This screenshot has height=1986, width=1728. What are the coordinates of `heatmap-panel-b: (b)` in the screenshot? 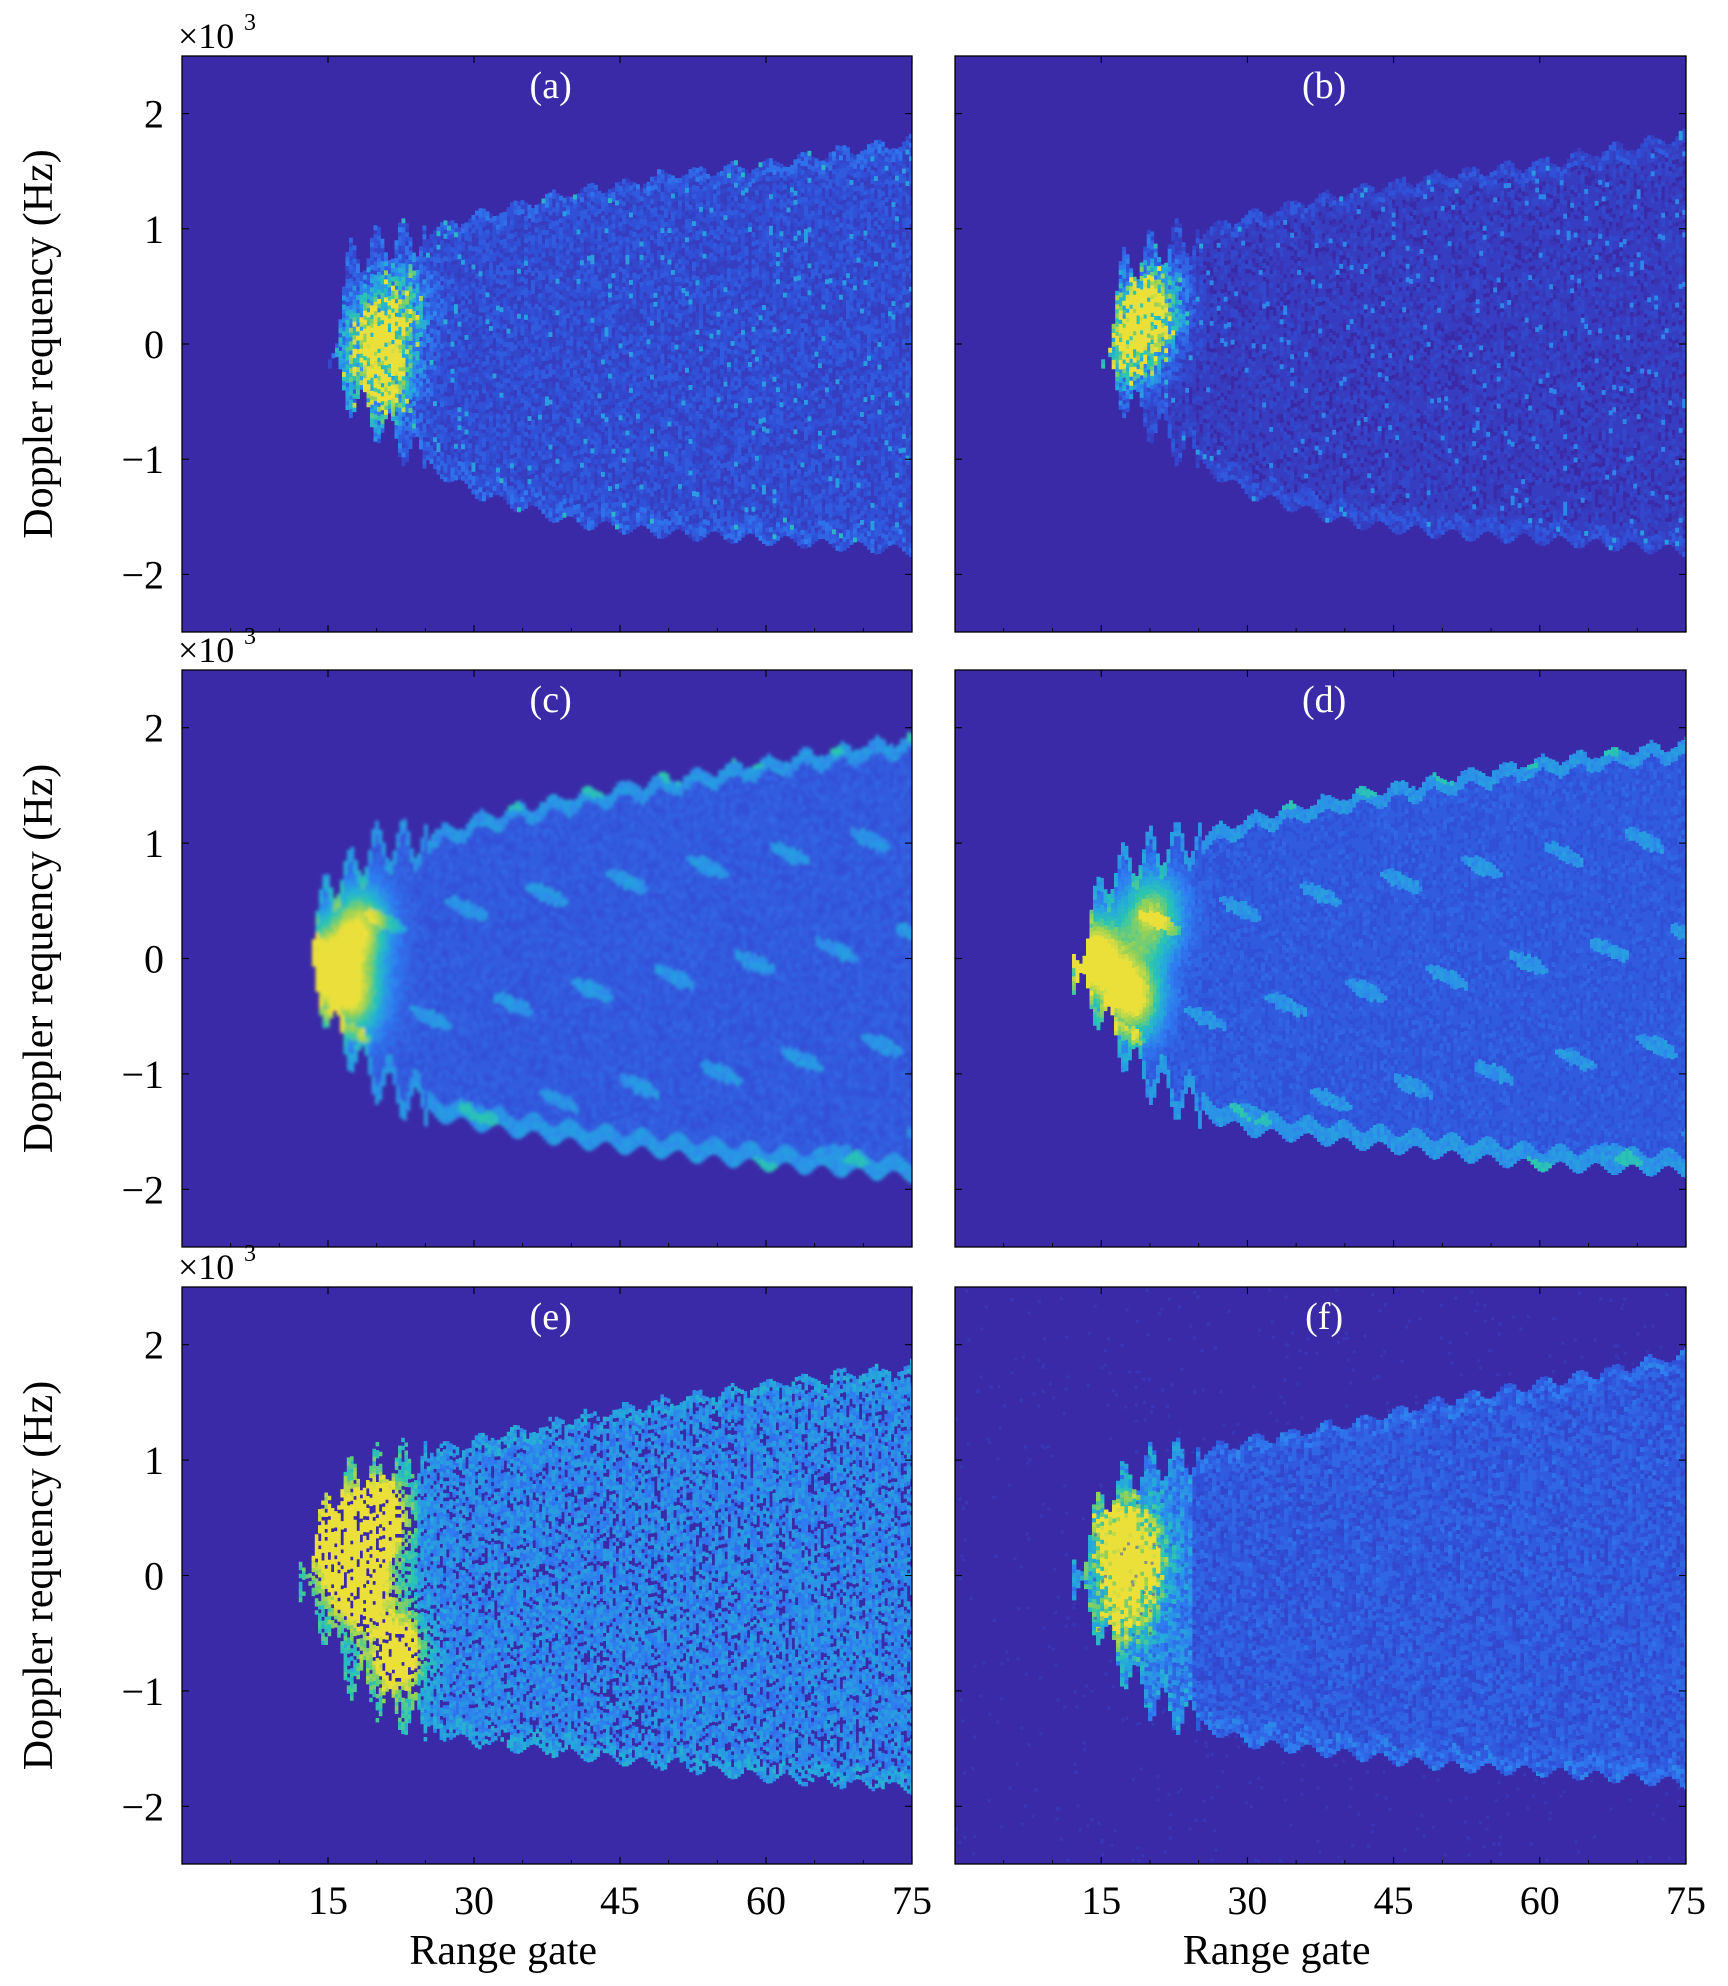 It's located at (1322, 344).